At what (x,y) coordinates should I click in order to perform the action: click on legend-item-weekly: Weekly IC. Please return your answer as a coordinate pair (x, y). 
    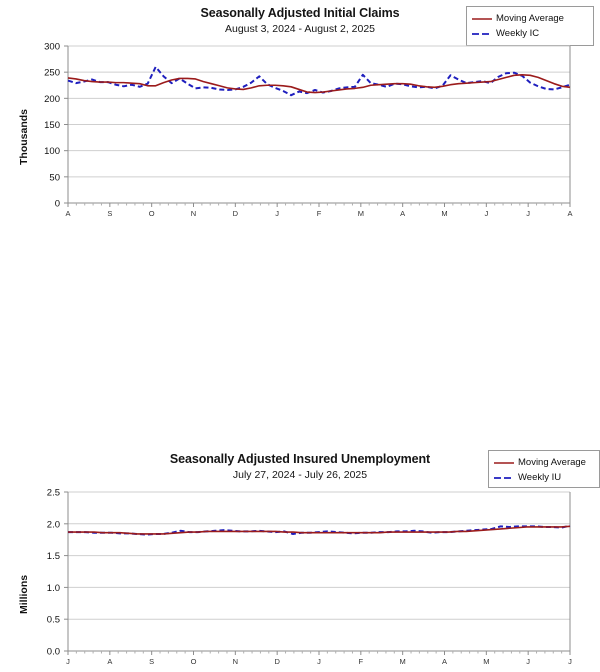
    Looking at the image, I should click on (529, 33).